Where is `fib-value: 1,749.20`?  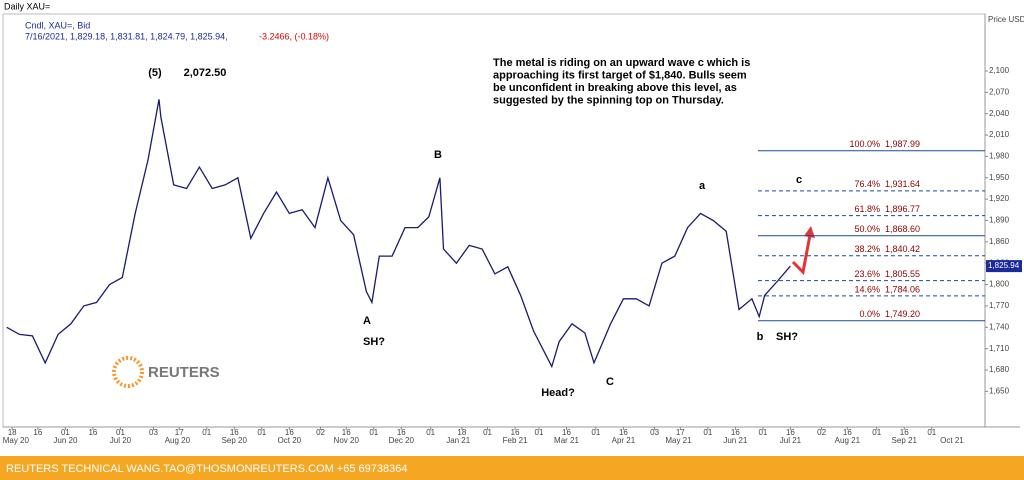 fib-value: 1,749.20 is located at coordinates (902, 314).